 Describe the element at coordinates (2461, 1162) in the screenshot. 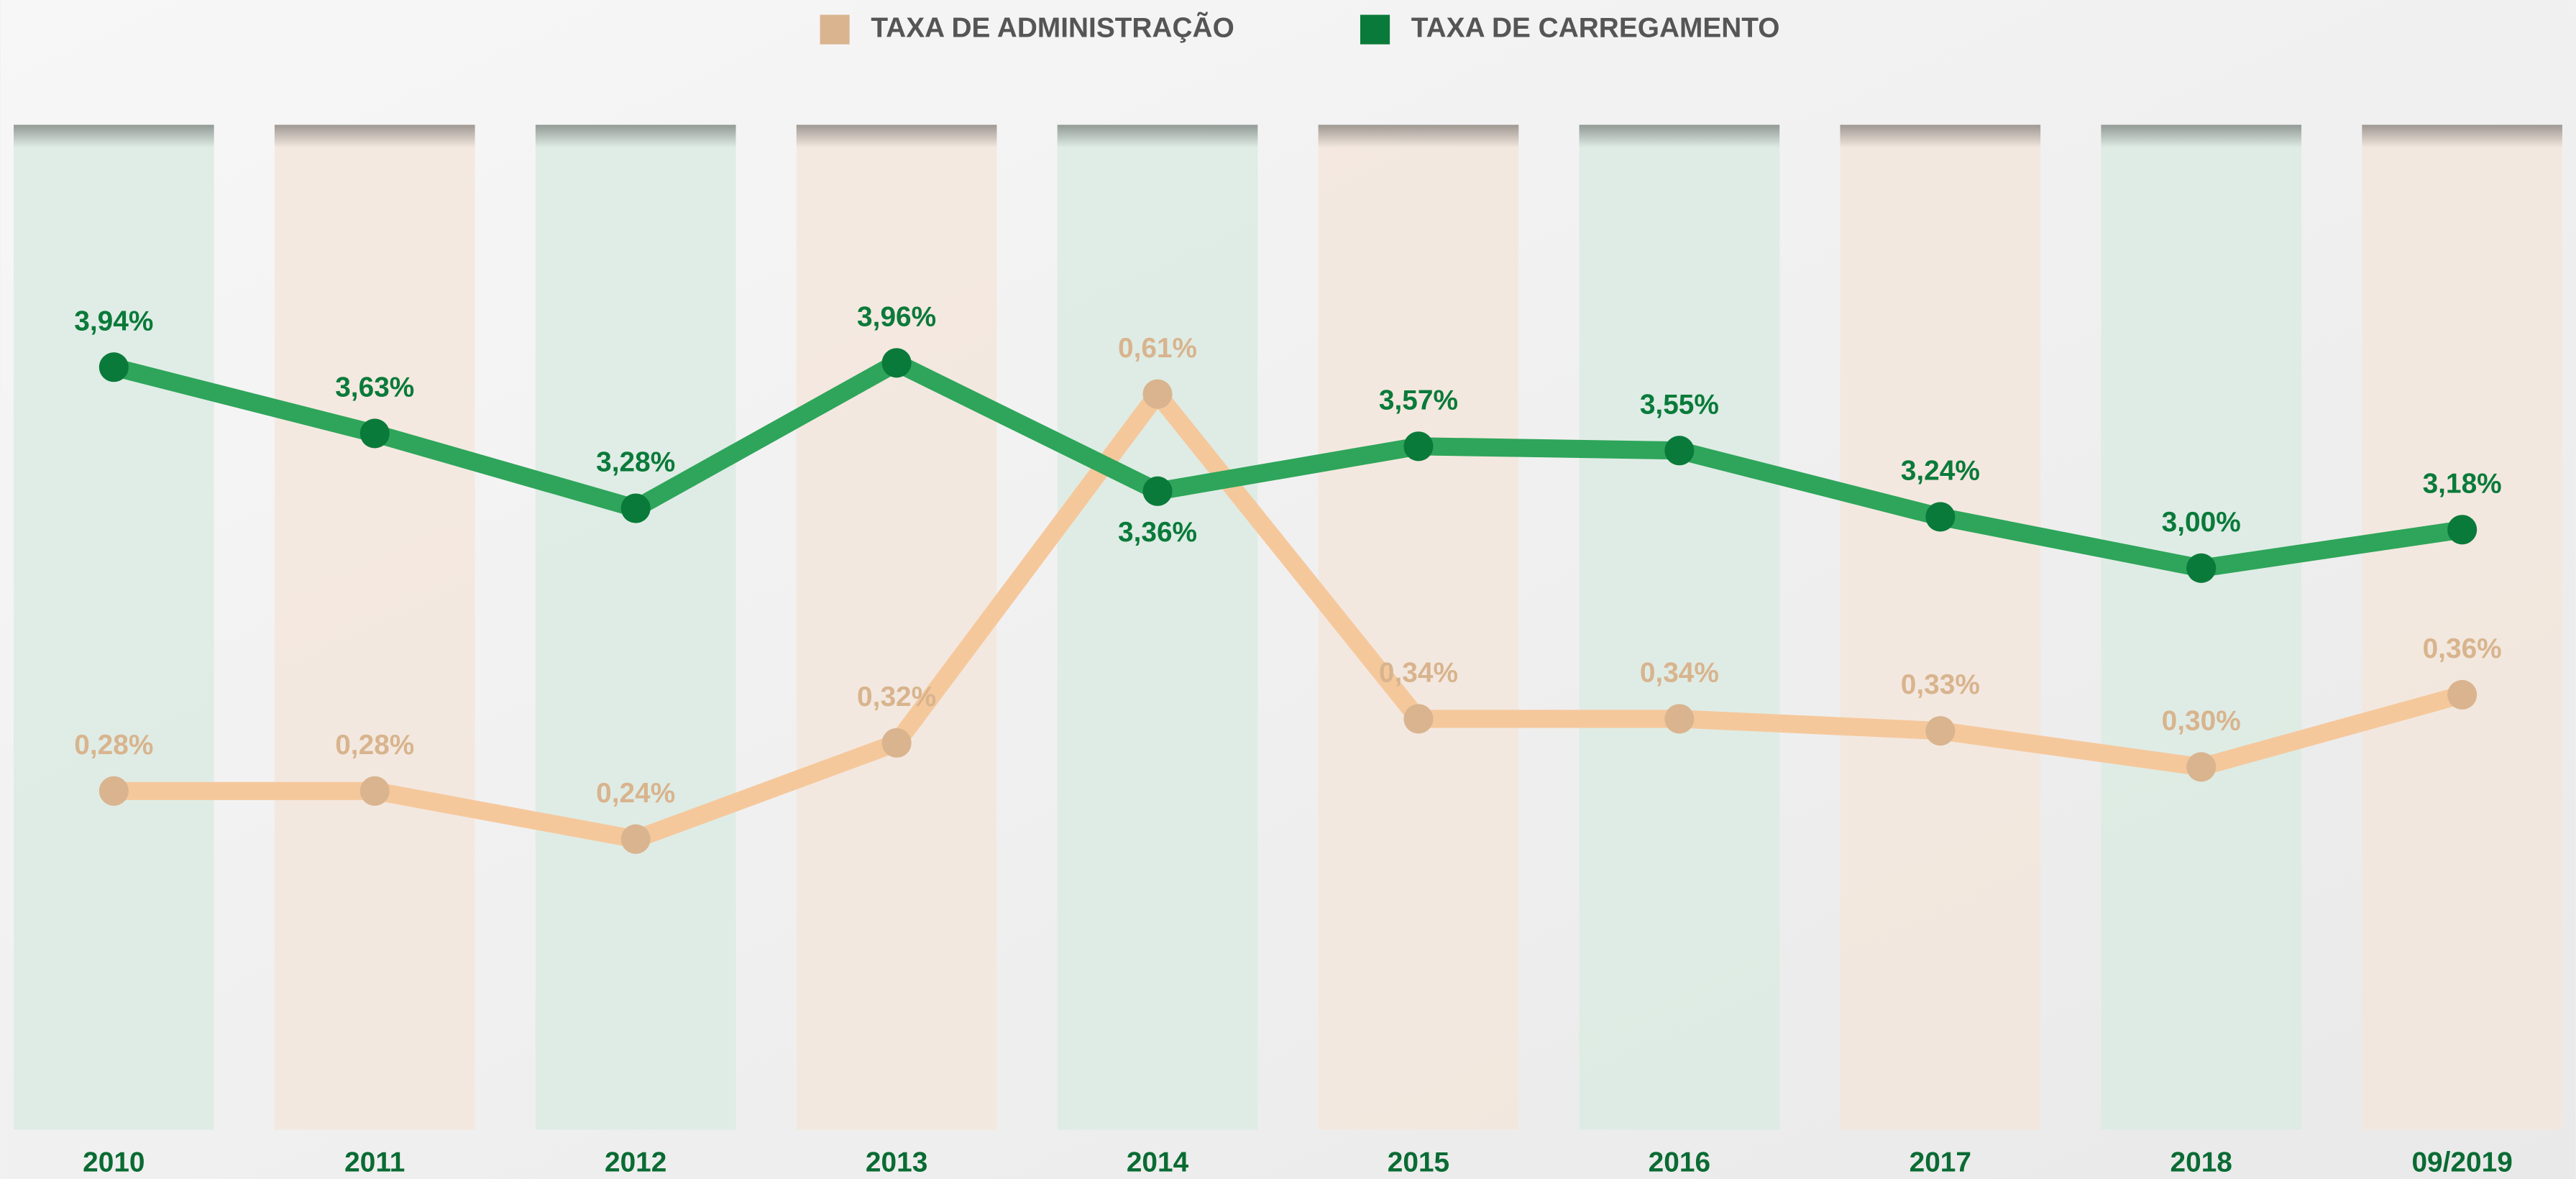

I see `x-tick-label: 09/2019` at that location.